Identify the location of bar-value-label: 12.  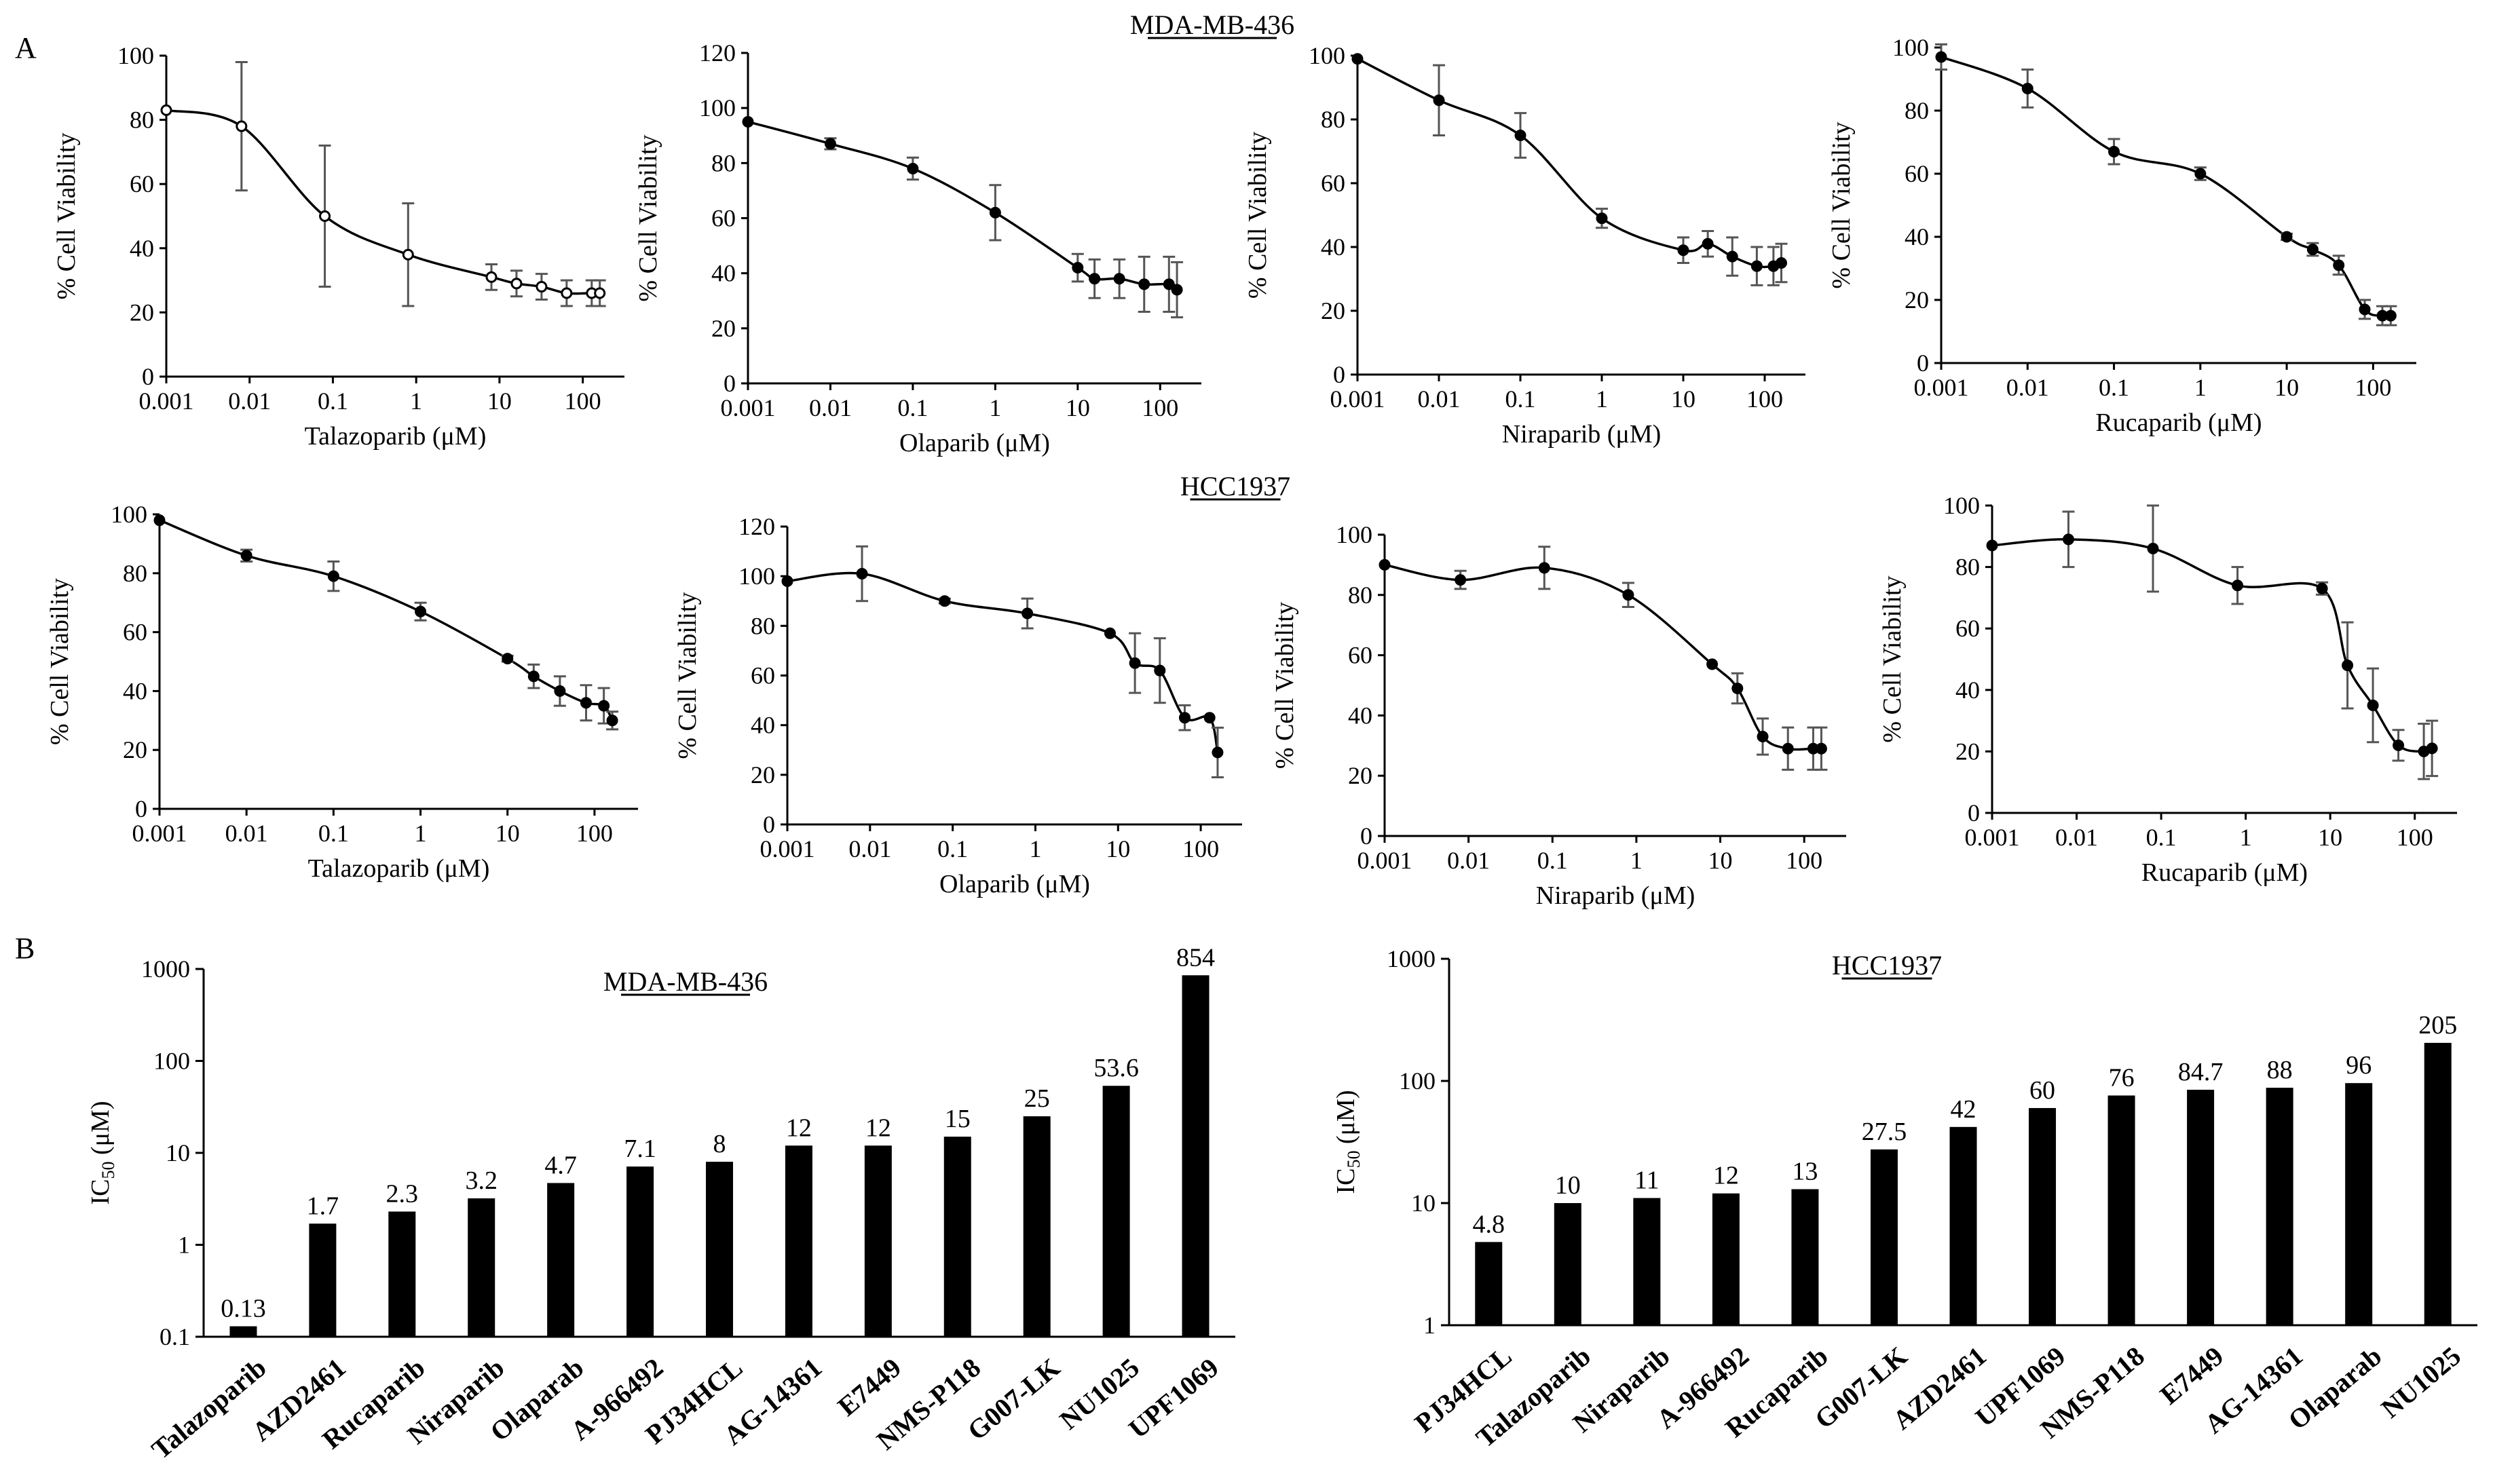
(878, 1128).